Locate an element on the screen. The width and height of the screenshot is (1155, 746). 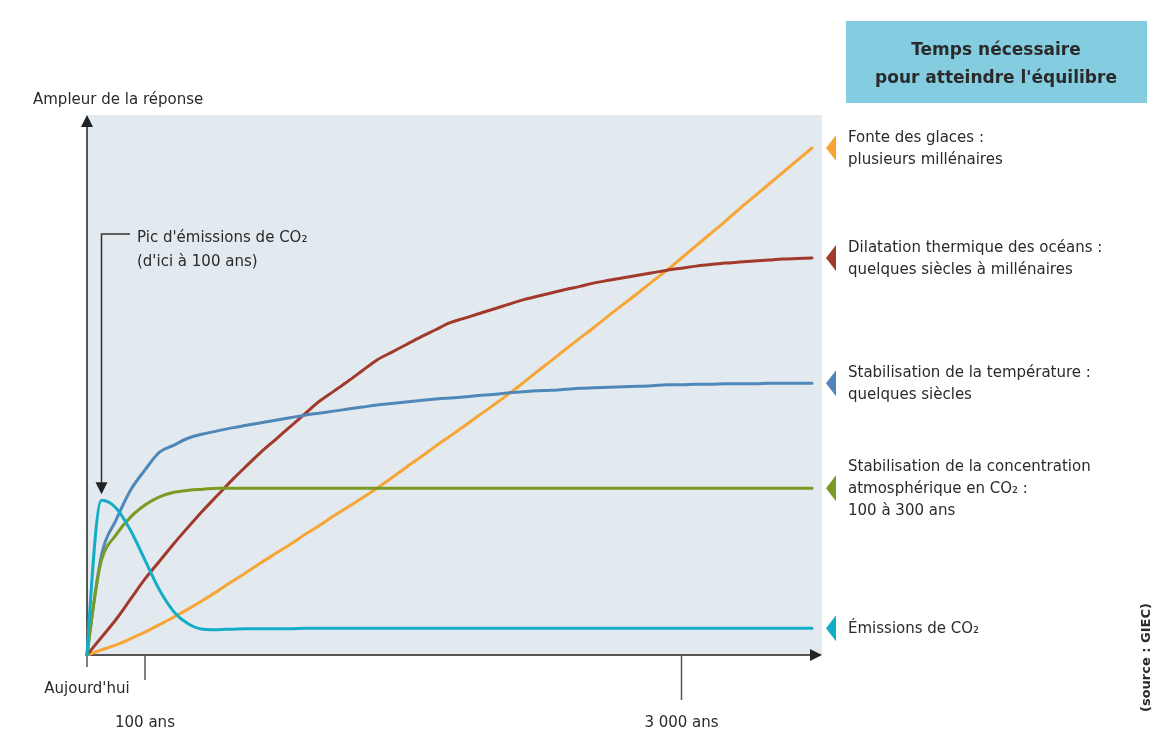
legend-label: Émissions de CO₂ is located at coordinates (914, 628).